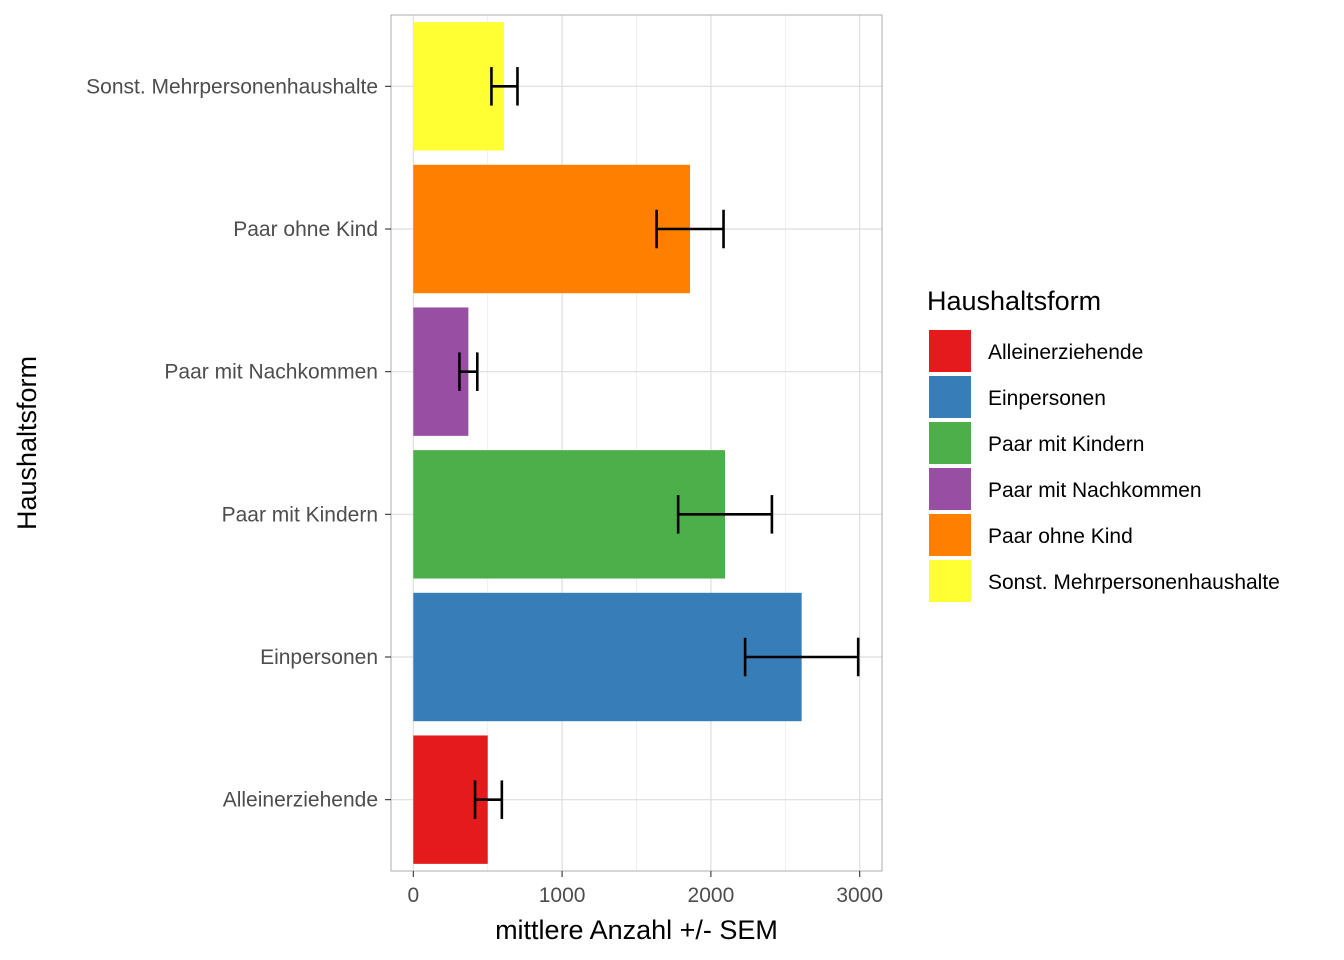  I want to click on x-tick-label: 3000, so click(859, 895).